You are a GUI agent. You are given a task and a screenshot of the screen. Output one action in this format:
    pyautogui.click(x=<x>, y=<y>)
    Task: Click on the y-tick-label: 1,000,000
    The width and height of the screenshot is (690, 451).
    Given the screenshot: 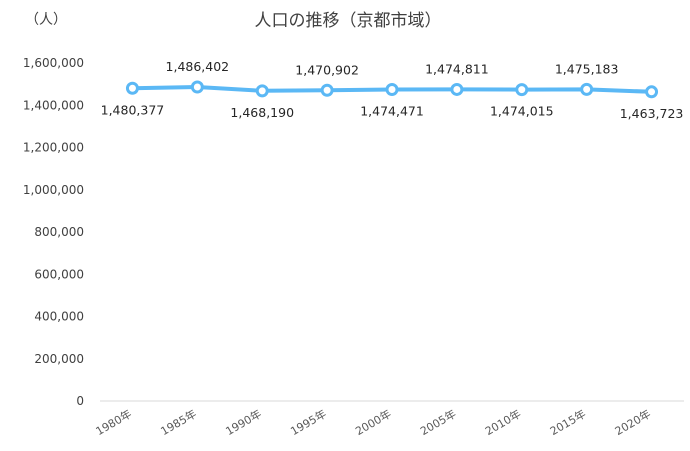 What is the action you would take?
    pyautogui.click(x=53, y=190)
    